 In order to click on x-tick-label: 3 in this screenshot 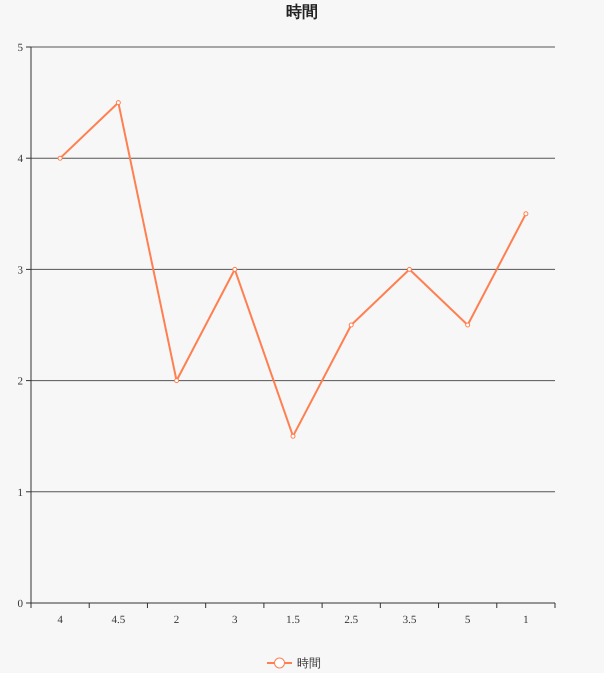, I will do `click(235, 620)`.